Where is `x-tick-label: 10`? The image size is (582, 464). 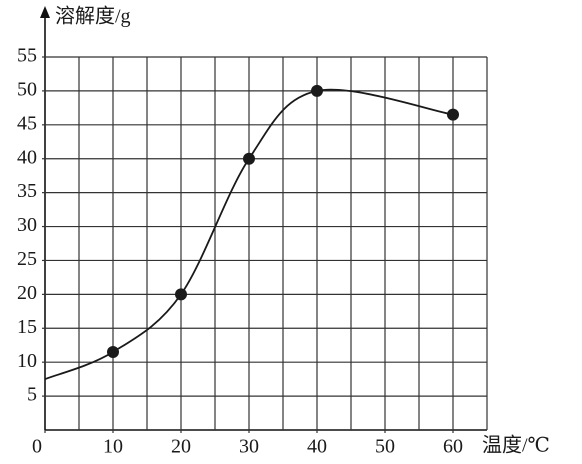 x-tick-label: 10 is located at coordinates (113, 447).